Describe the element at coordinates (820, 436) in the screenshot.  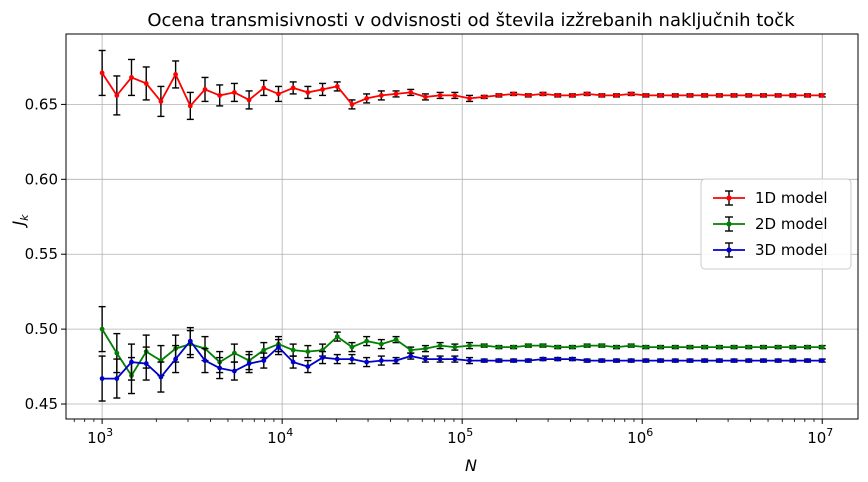
I see `x-tick-label: 10⁷` at that location.